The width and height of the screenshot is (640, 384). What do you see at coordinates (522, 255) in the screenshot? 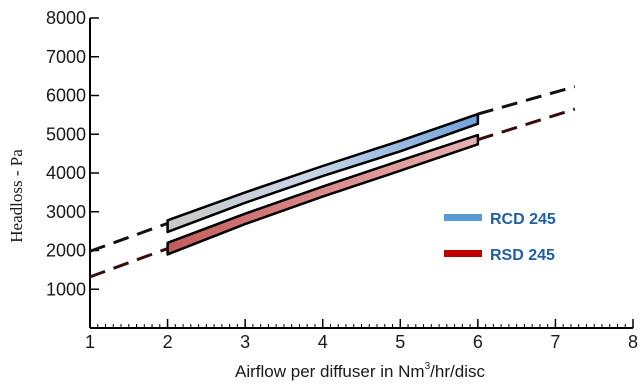
I see `legend-label: RSD 245` at bounding box center [522, 255].